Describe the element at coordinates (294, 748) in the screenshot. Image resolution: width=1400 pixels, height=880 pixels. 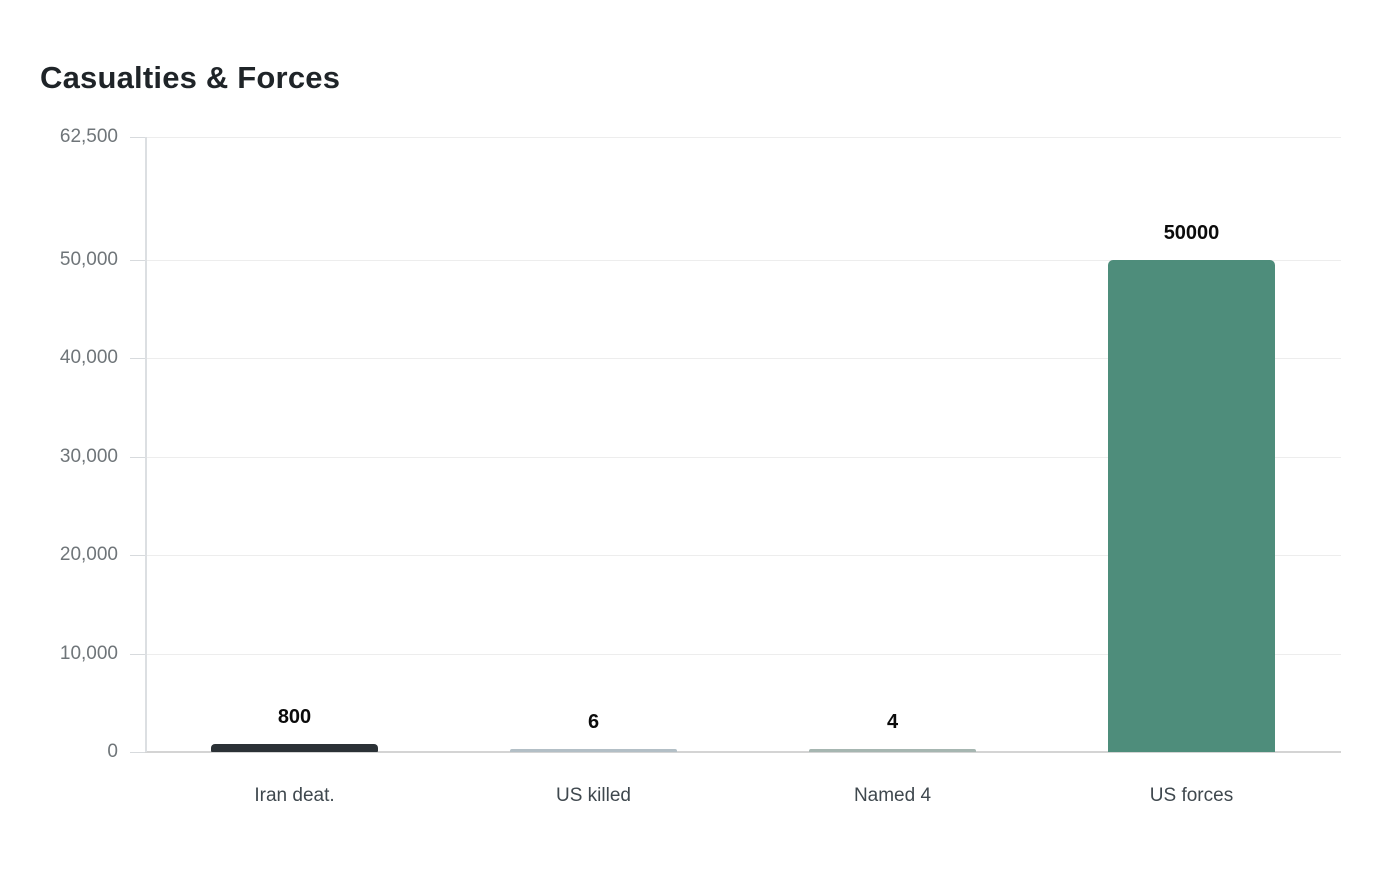
I see `bar-iran-deat-` at that location.